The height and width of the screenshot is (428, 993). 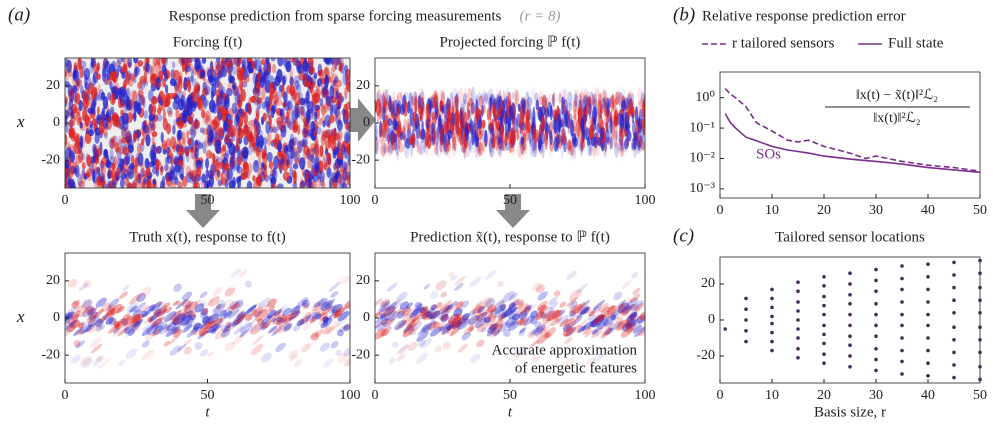 I want to click on y-tick-label: 10⁰, so click(x=705, y=97).